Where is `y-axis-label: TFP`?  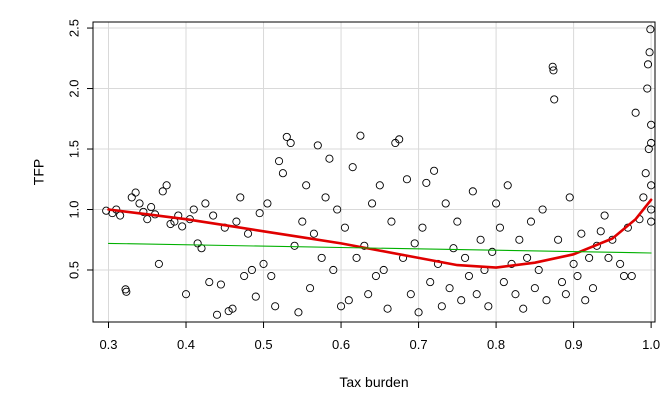
y-axis-label: TFP is located at coordinates (39, 172).